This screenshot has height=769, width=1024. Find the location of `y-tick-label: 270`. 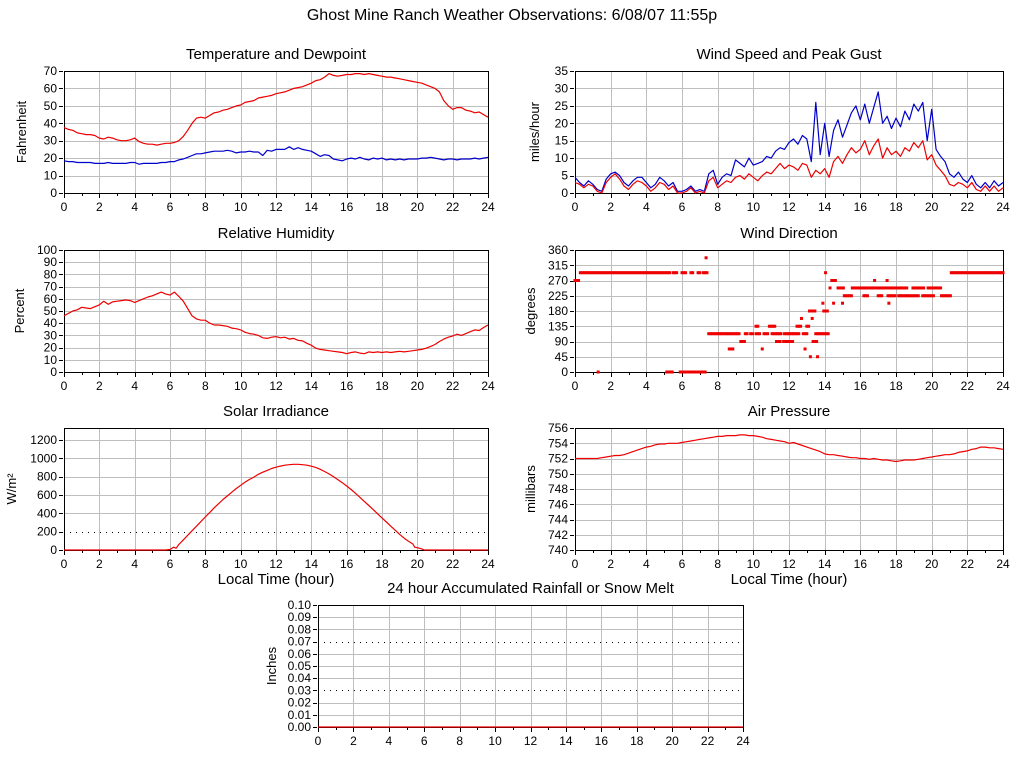

y-tick-label: 270 is located at coordinates (558, 281).